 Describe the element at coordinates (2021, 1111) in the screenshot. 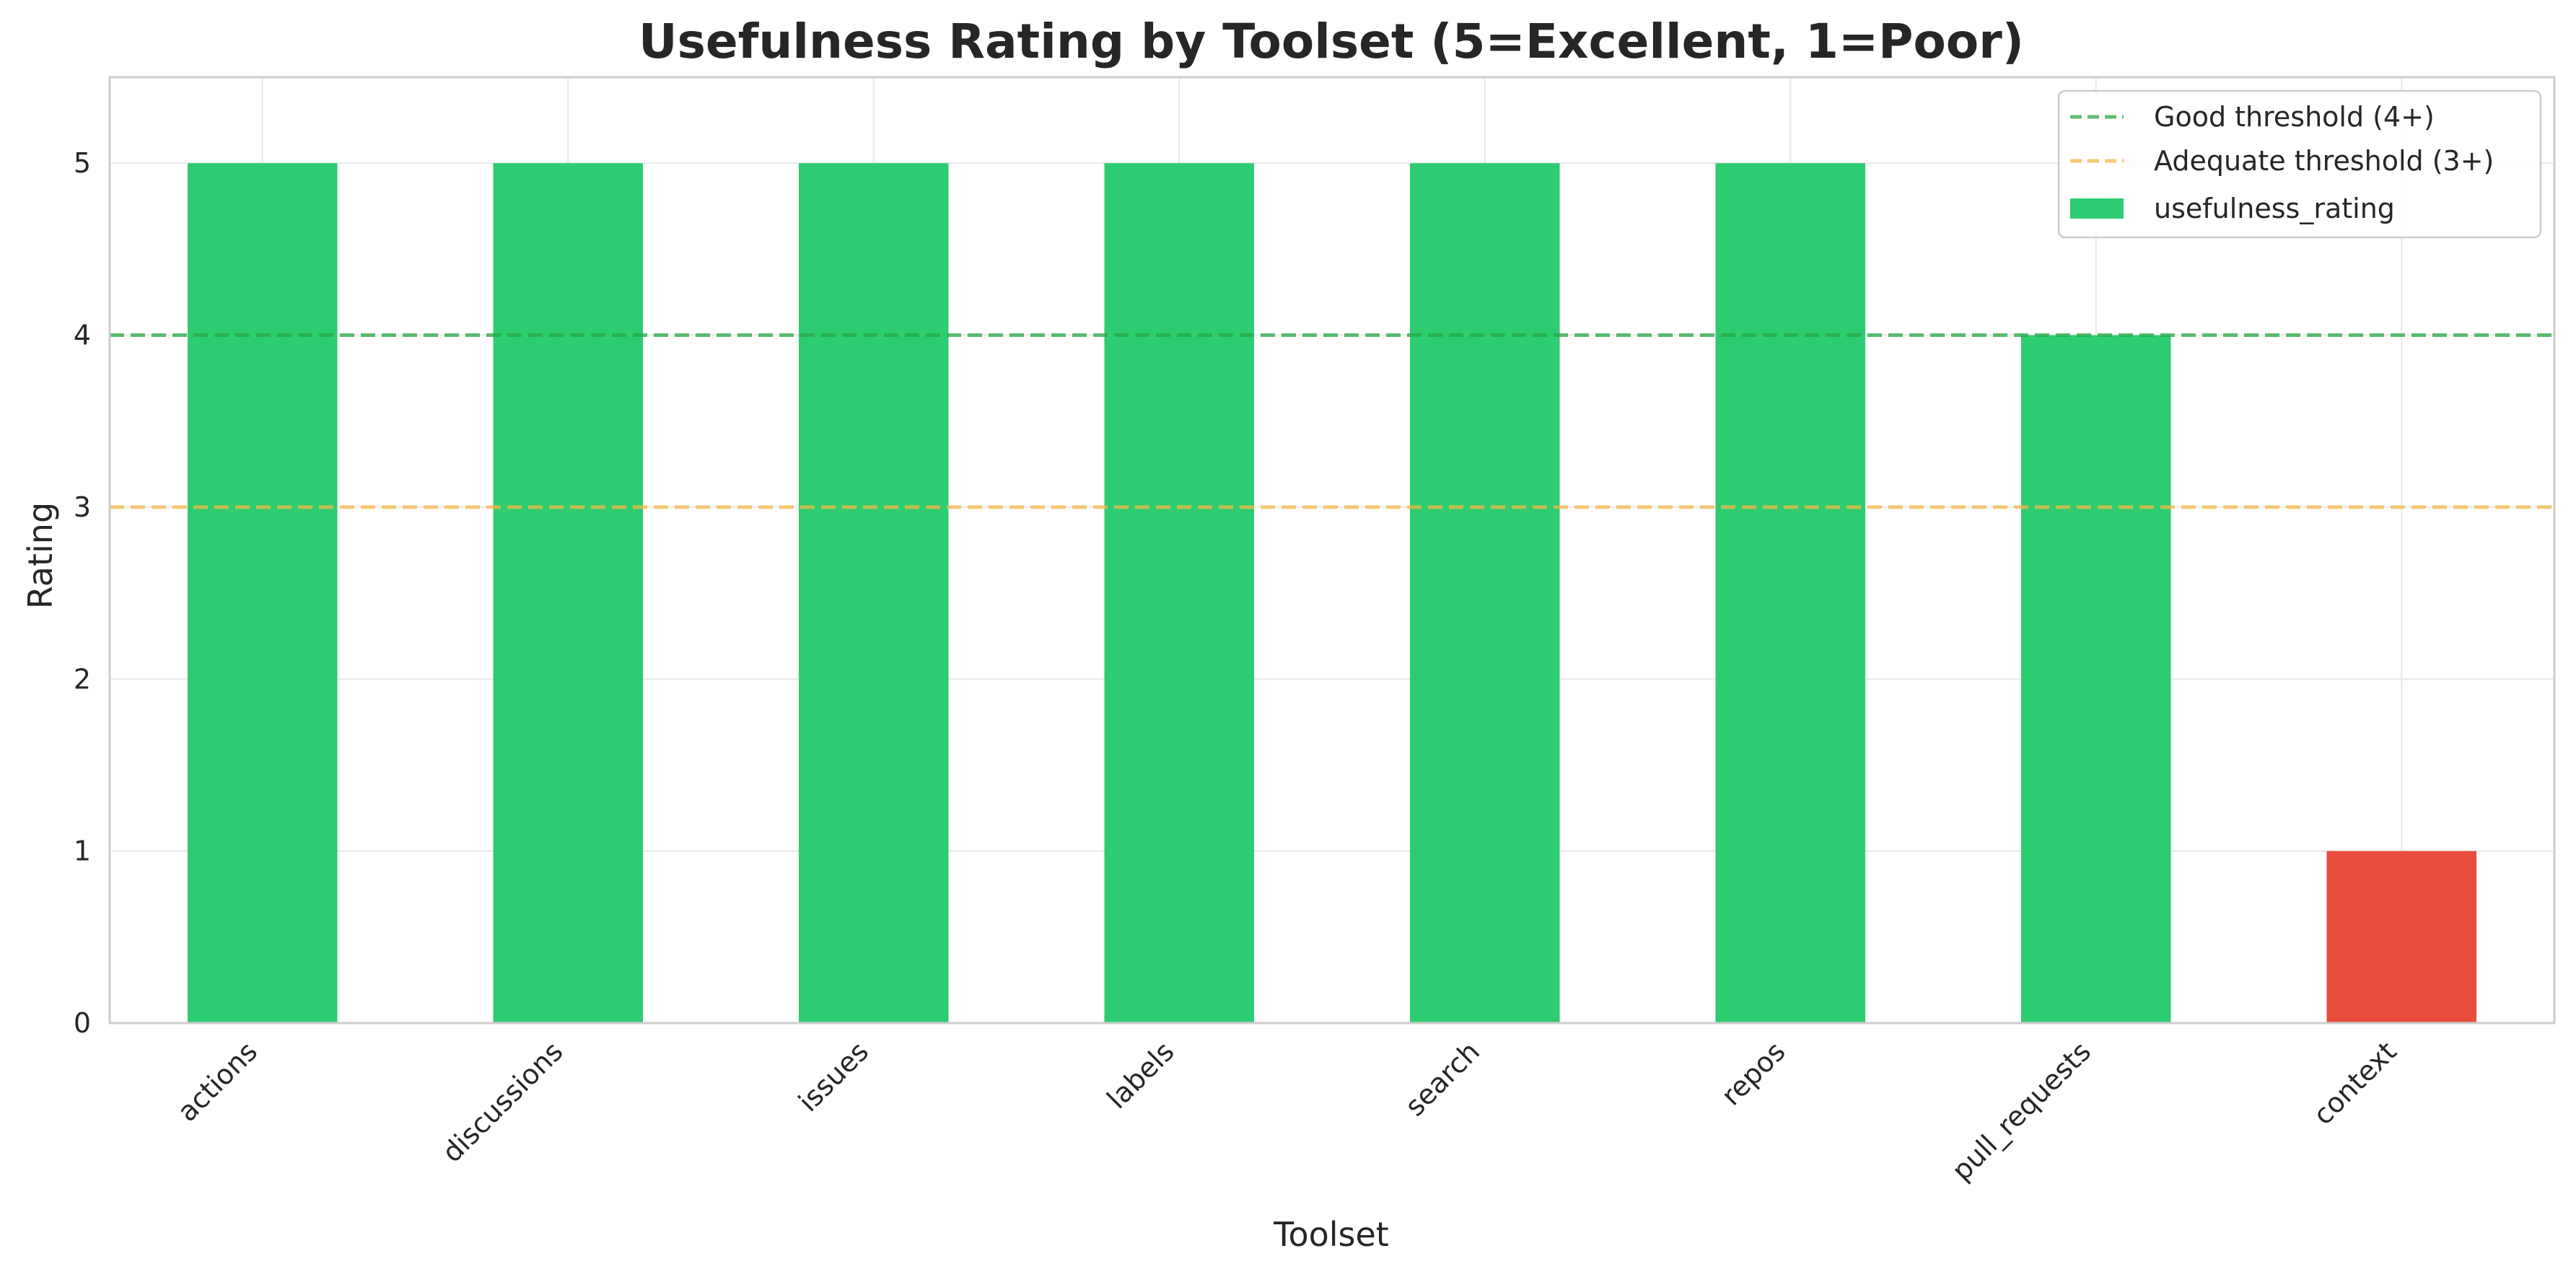

I see `x-tick-label: pull_requests` at that location.